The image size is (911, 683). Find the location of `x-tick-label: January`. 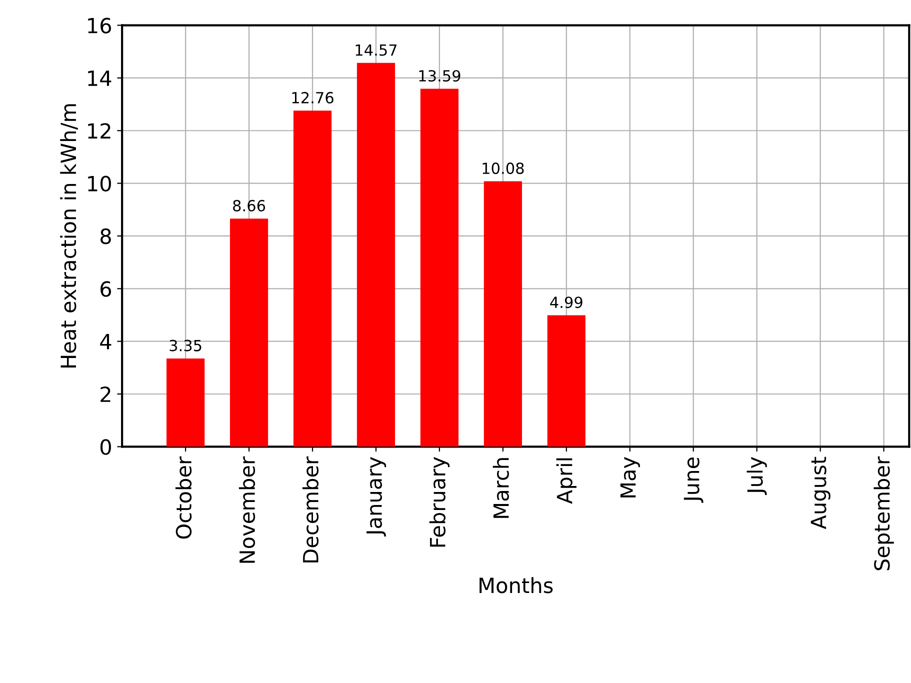

x-tick-label: January is located at coordinates (376, 496).